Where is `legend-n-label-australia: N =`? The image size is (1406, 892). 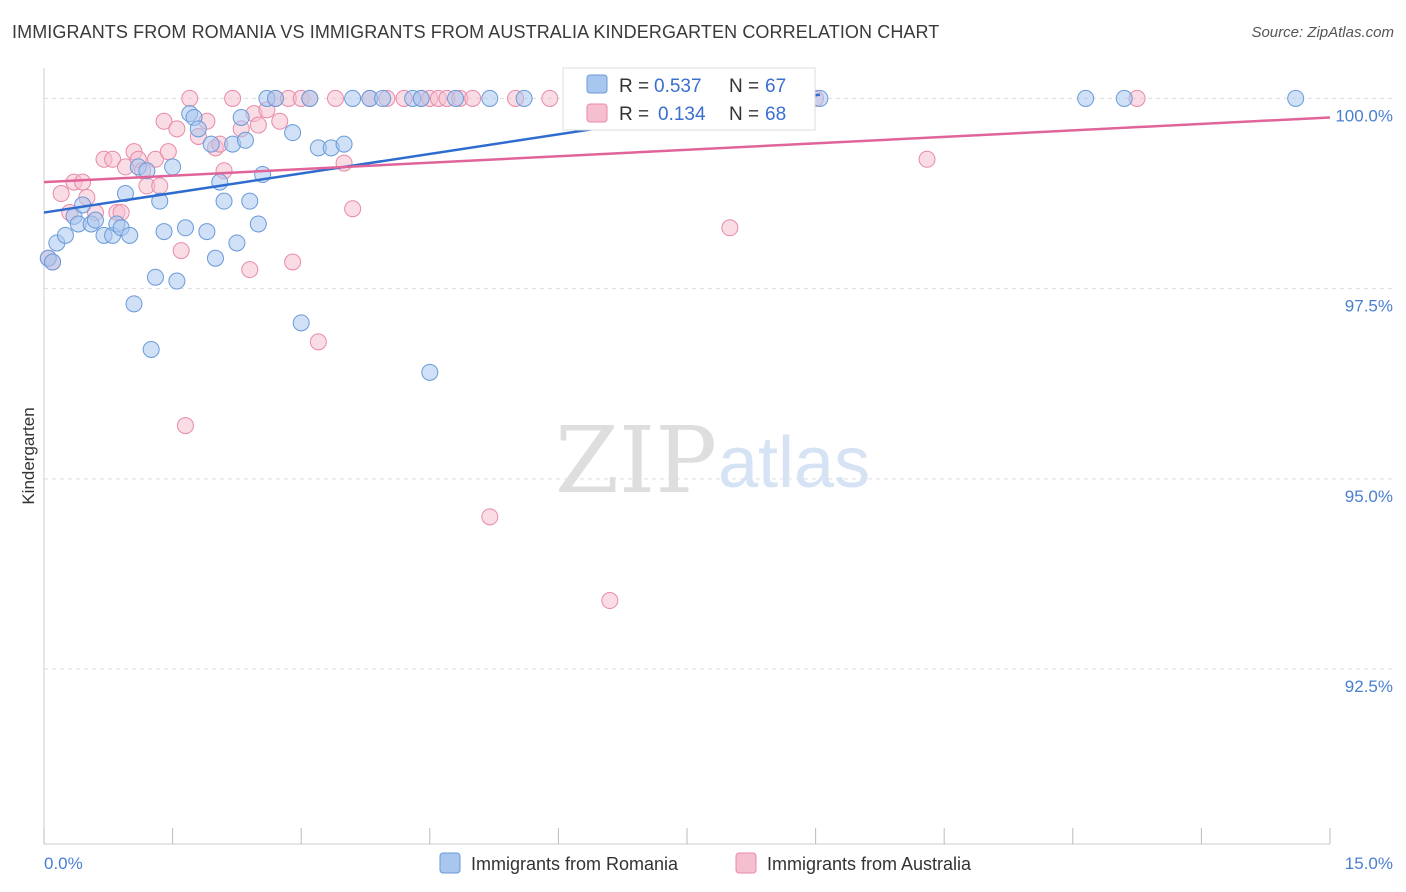
legend-n-label-australia: N = is located at coordinates (744, 114).